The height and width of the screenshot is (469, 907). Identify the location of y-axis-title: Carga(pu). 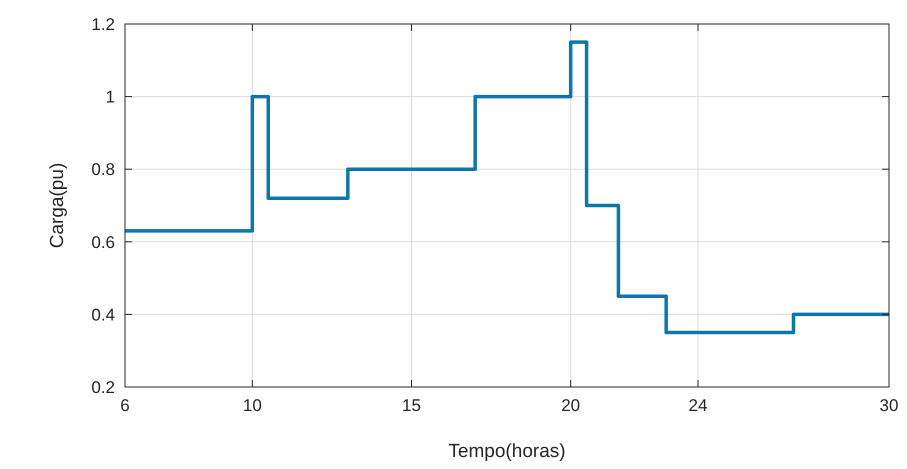
(57, 205).